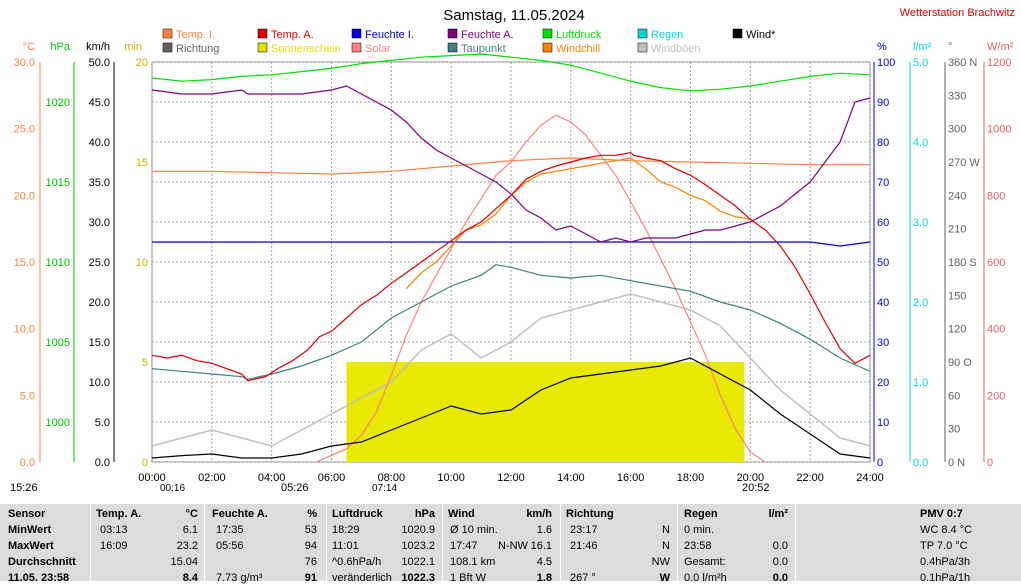  Describe the element at coordinates (544, 562) in the screenshot. I see `table-cell: 4.5` at that location.